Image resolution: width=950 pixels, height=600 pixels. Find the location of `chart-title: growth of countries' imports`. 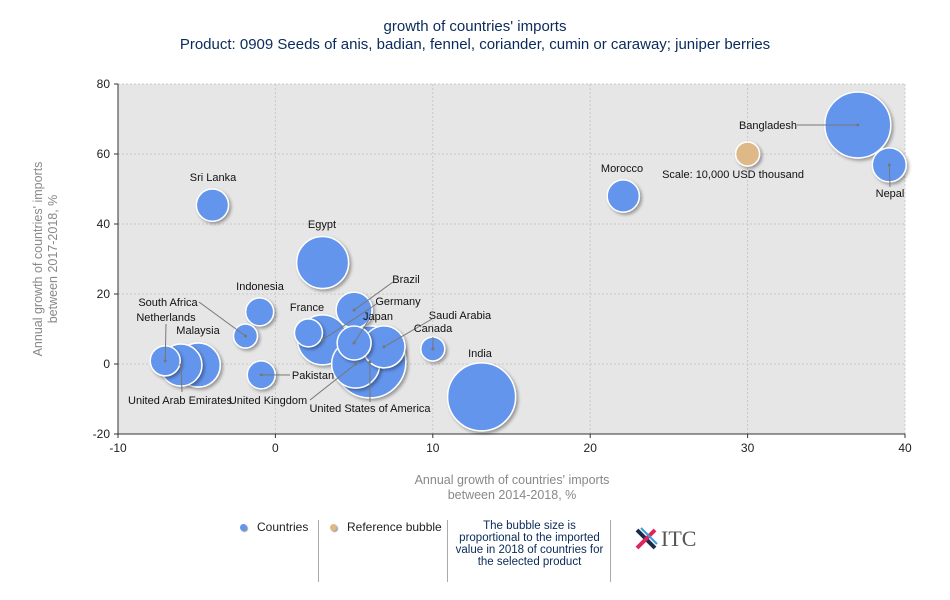

chart-title: growth of countries' imports is located at coordinates (475, 26).